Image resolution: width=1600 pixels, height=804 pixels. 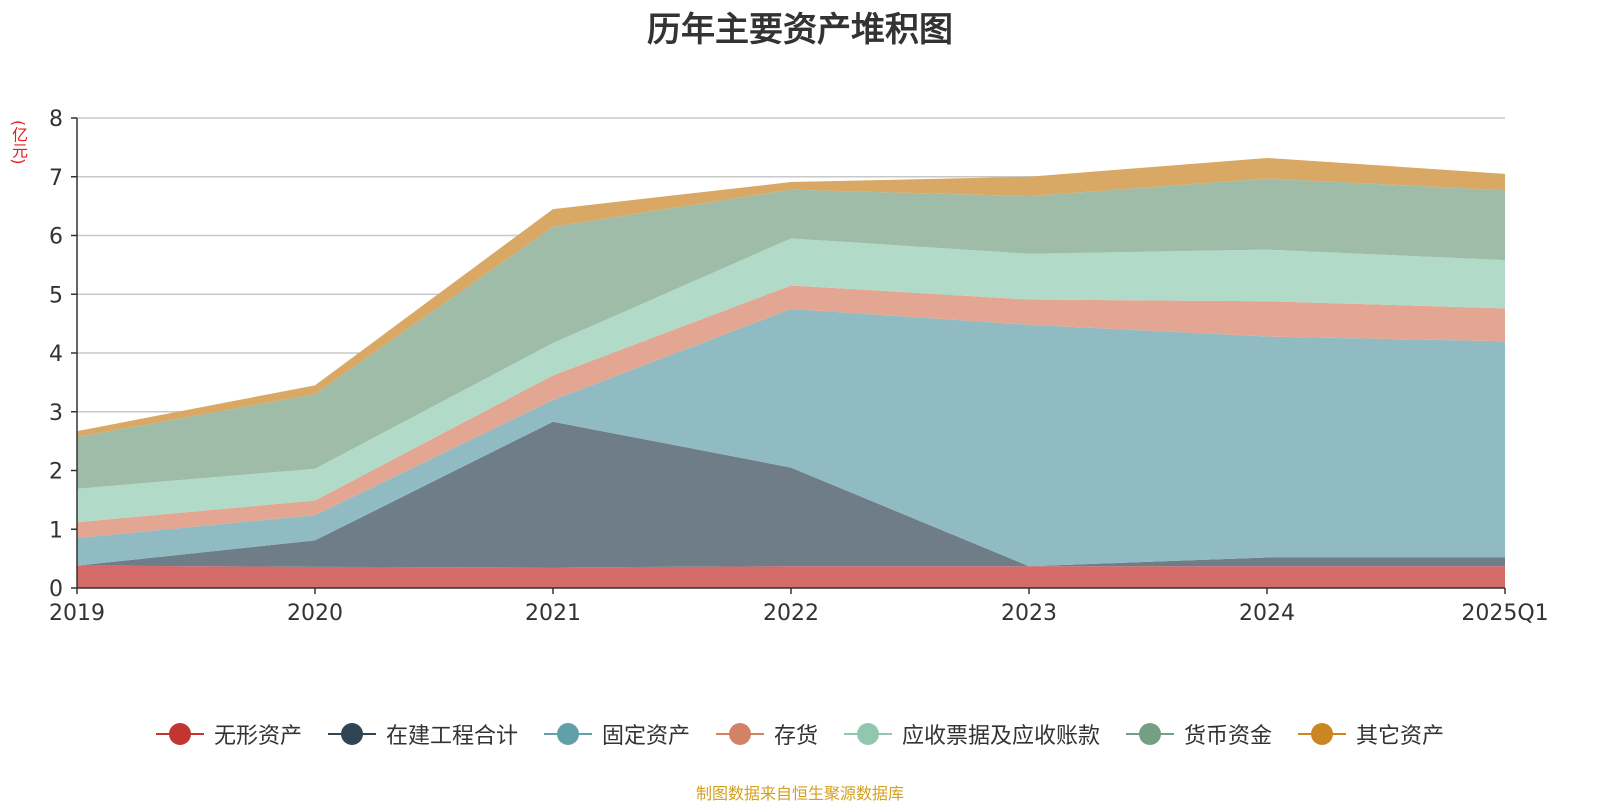 I want to click on legend-label: 存货, so click(x=795, y=736).